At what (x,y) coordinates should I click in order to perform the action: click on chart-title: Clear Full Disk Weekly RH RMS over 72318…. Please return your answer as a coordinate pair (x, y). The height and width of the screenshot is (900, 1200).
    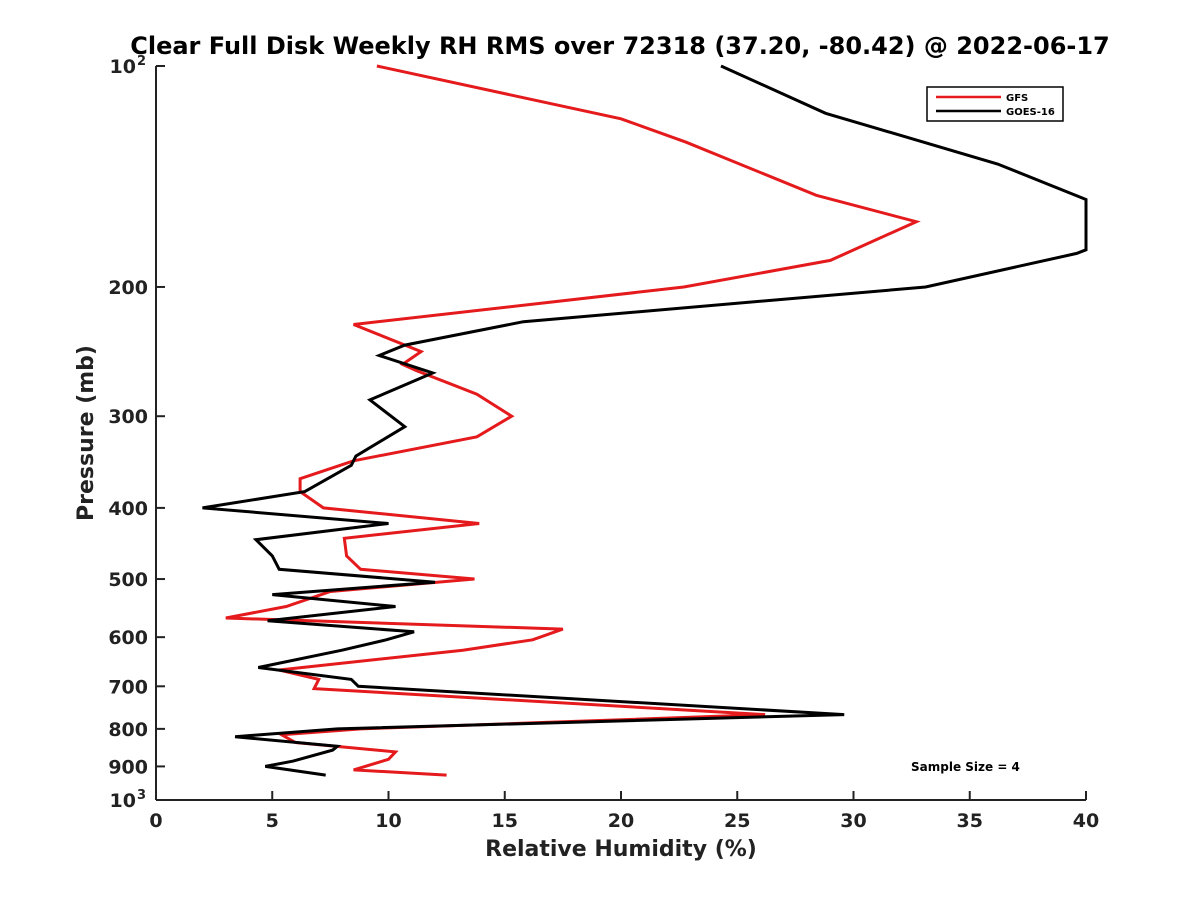
    Looking at the image, I should click on (620, 46).